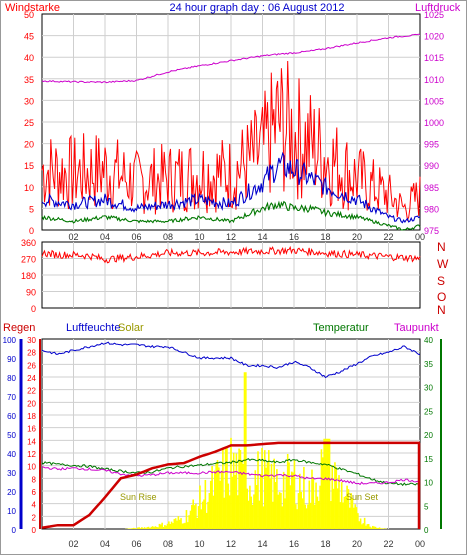 The image size is (467, 555). I want to click on wind-tick-label: 40, so click(29, 58).